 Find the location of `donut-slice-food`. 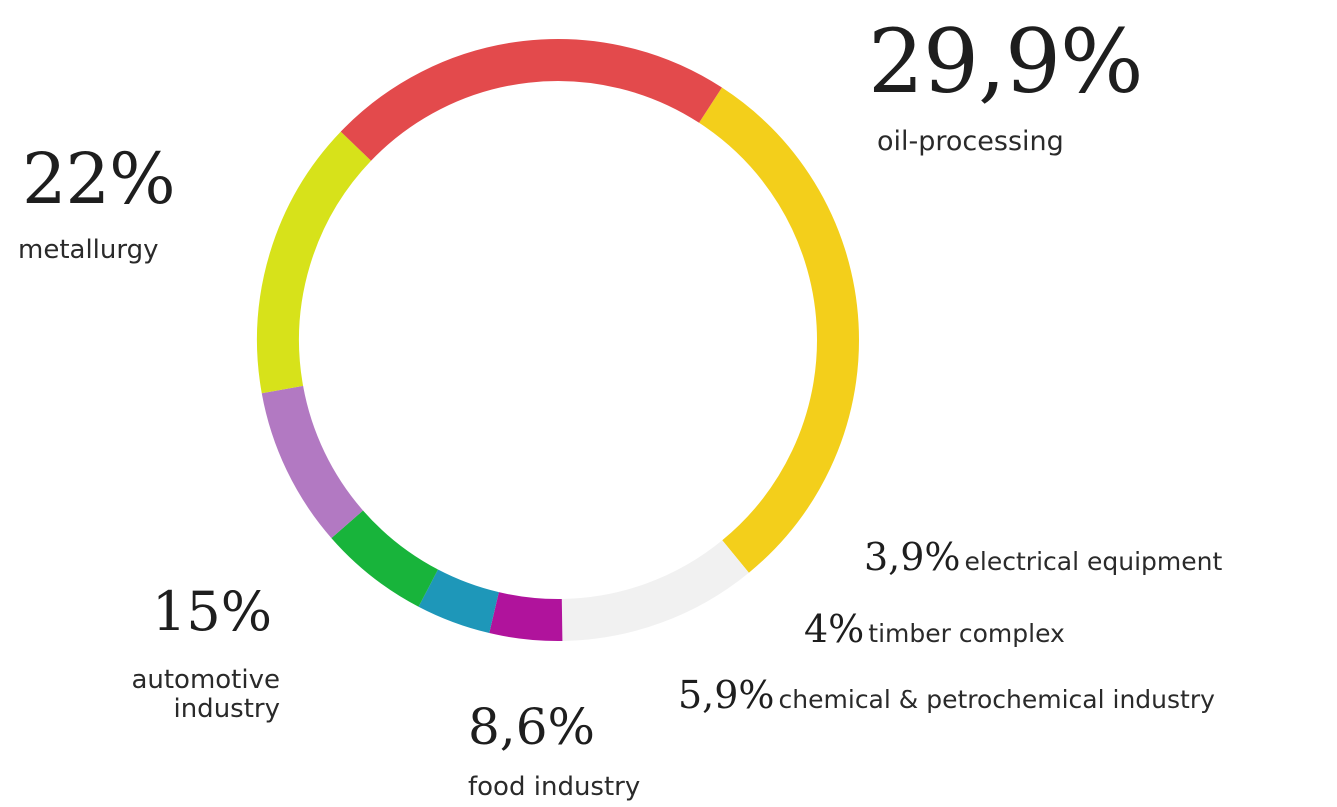

donut-slice-food is located at coordinates (312, 462).